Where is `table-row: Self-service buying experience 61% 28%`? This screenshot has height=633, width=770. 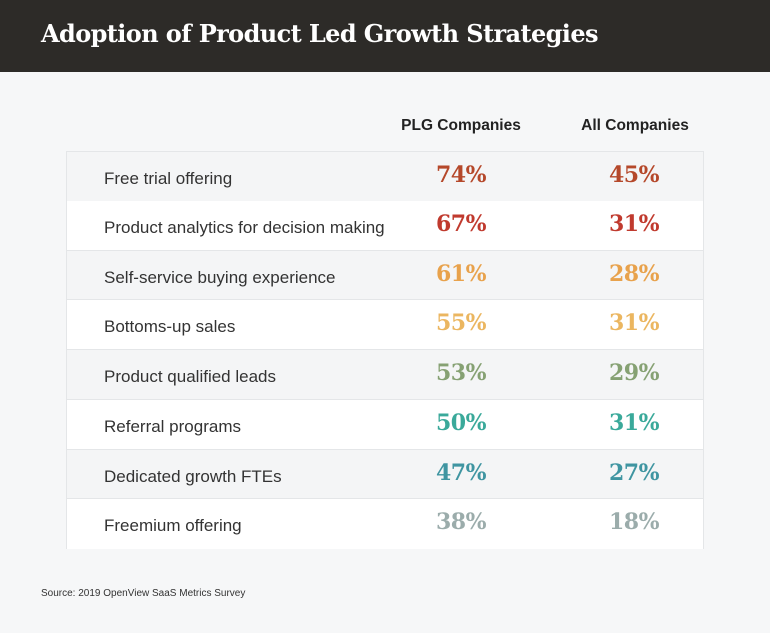
table-row: Self-service buying experience 61% 28% is located at coordinates (385, 275).